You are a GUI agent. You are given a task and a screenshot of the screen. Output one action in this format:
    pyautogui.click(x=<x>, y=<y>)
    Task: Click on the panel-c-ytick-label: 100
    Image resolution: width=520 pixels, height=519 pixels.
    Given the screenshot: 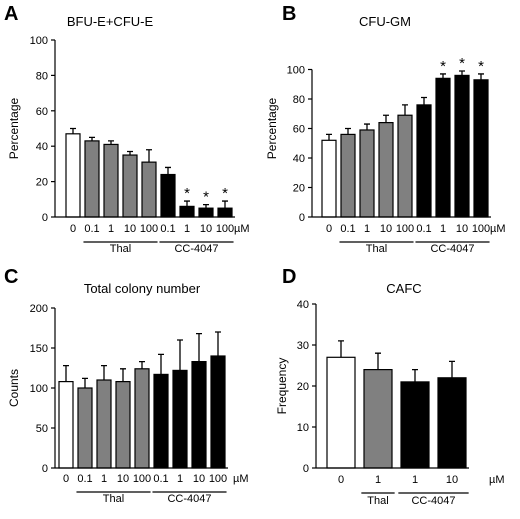 What is the action you would take?
    pyautogui.click(x=39, y=389)
    